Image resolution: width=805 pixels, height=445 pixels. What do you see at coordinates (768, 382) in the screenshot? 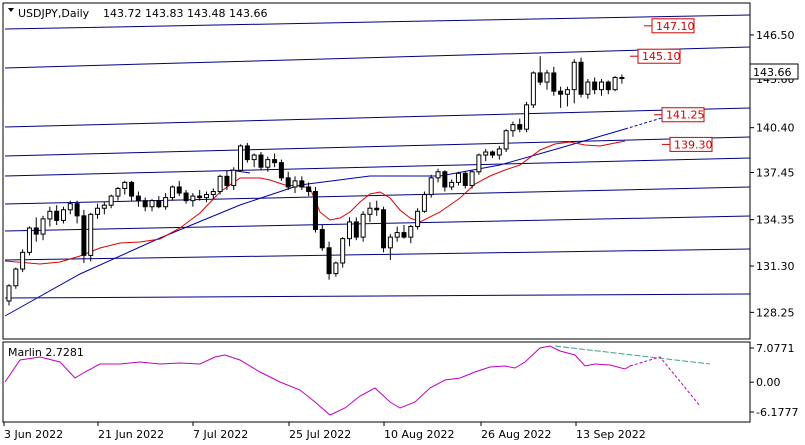
I see `marlin-tick-label: 0.00` at bounding box center [768, 382].